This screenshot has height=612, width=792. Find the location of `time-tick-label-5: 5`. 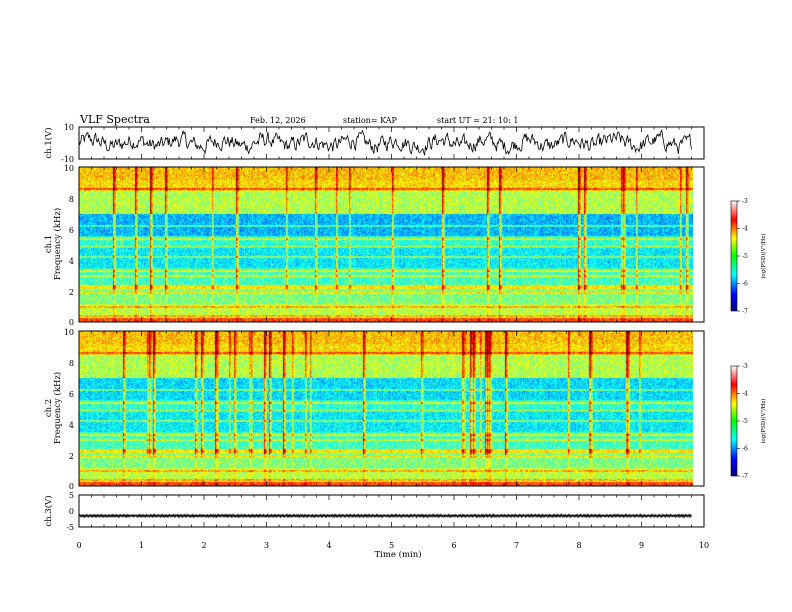

time-tick-label-5: 5 is located at coordinates (391, 545).